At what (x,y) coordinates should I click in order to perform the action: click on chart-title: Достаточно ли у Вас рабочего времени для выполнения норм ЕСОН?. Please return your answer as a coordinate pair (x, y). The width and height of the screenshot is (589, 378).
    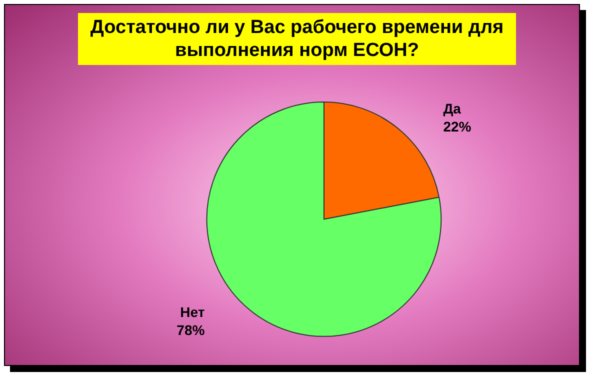
    Looking at the image, I should click on (297, 39).